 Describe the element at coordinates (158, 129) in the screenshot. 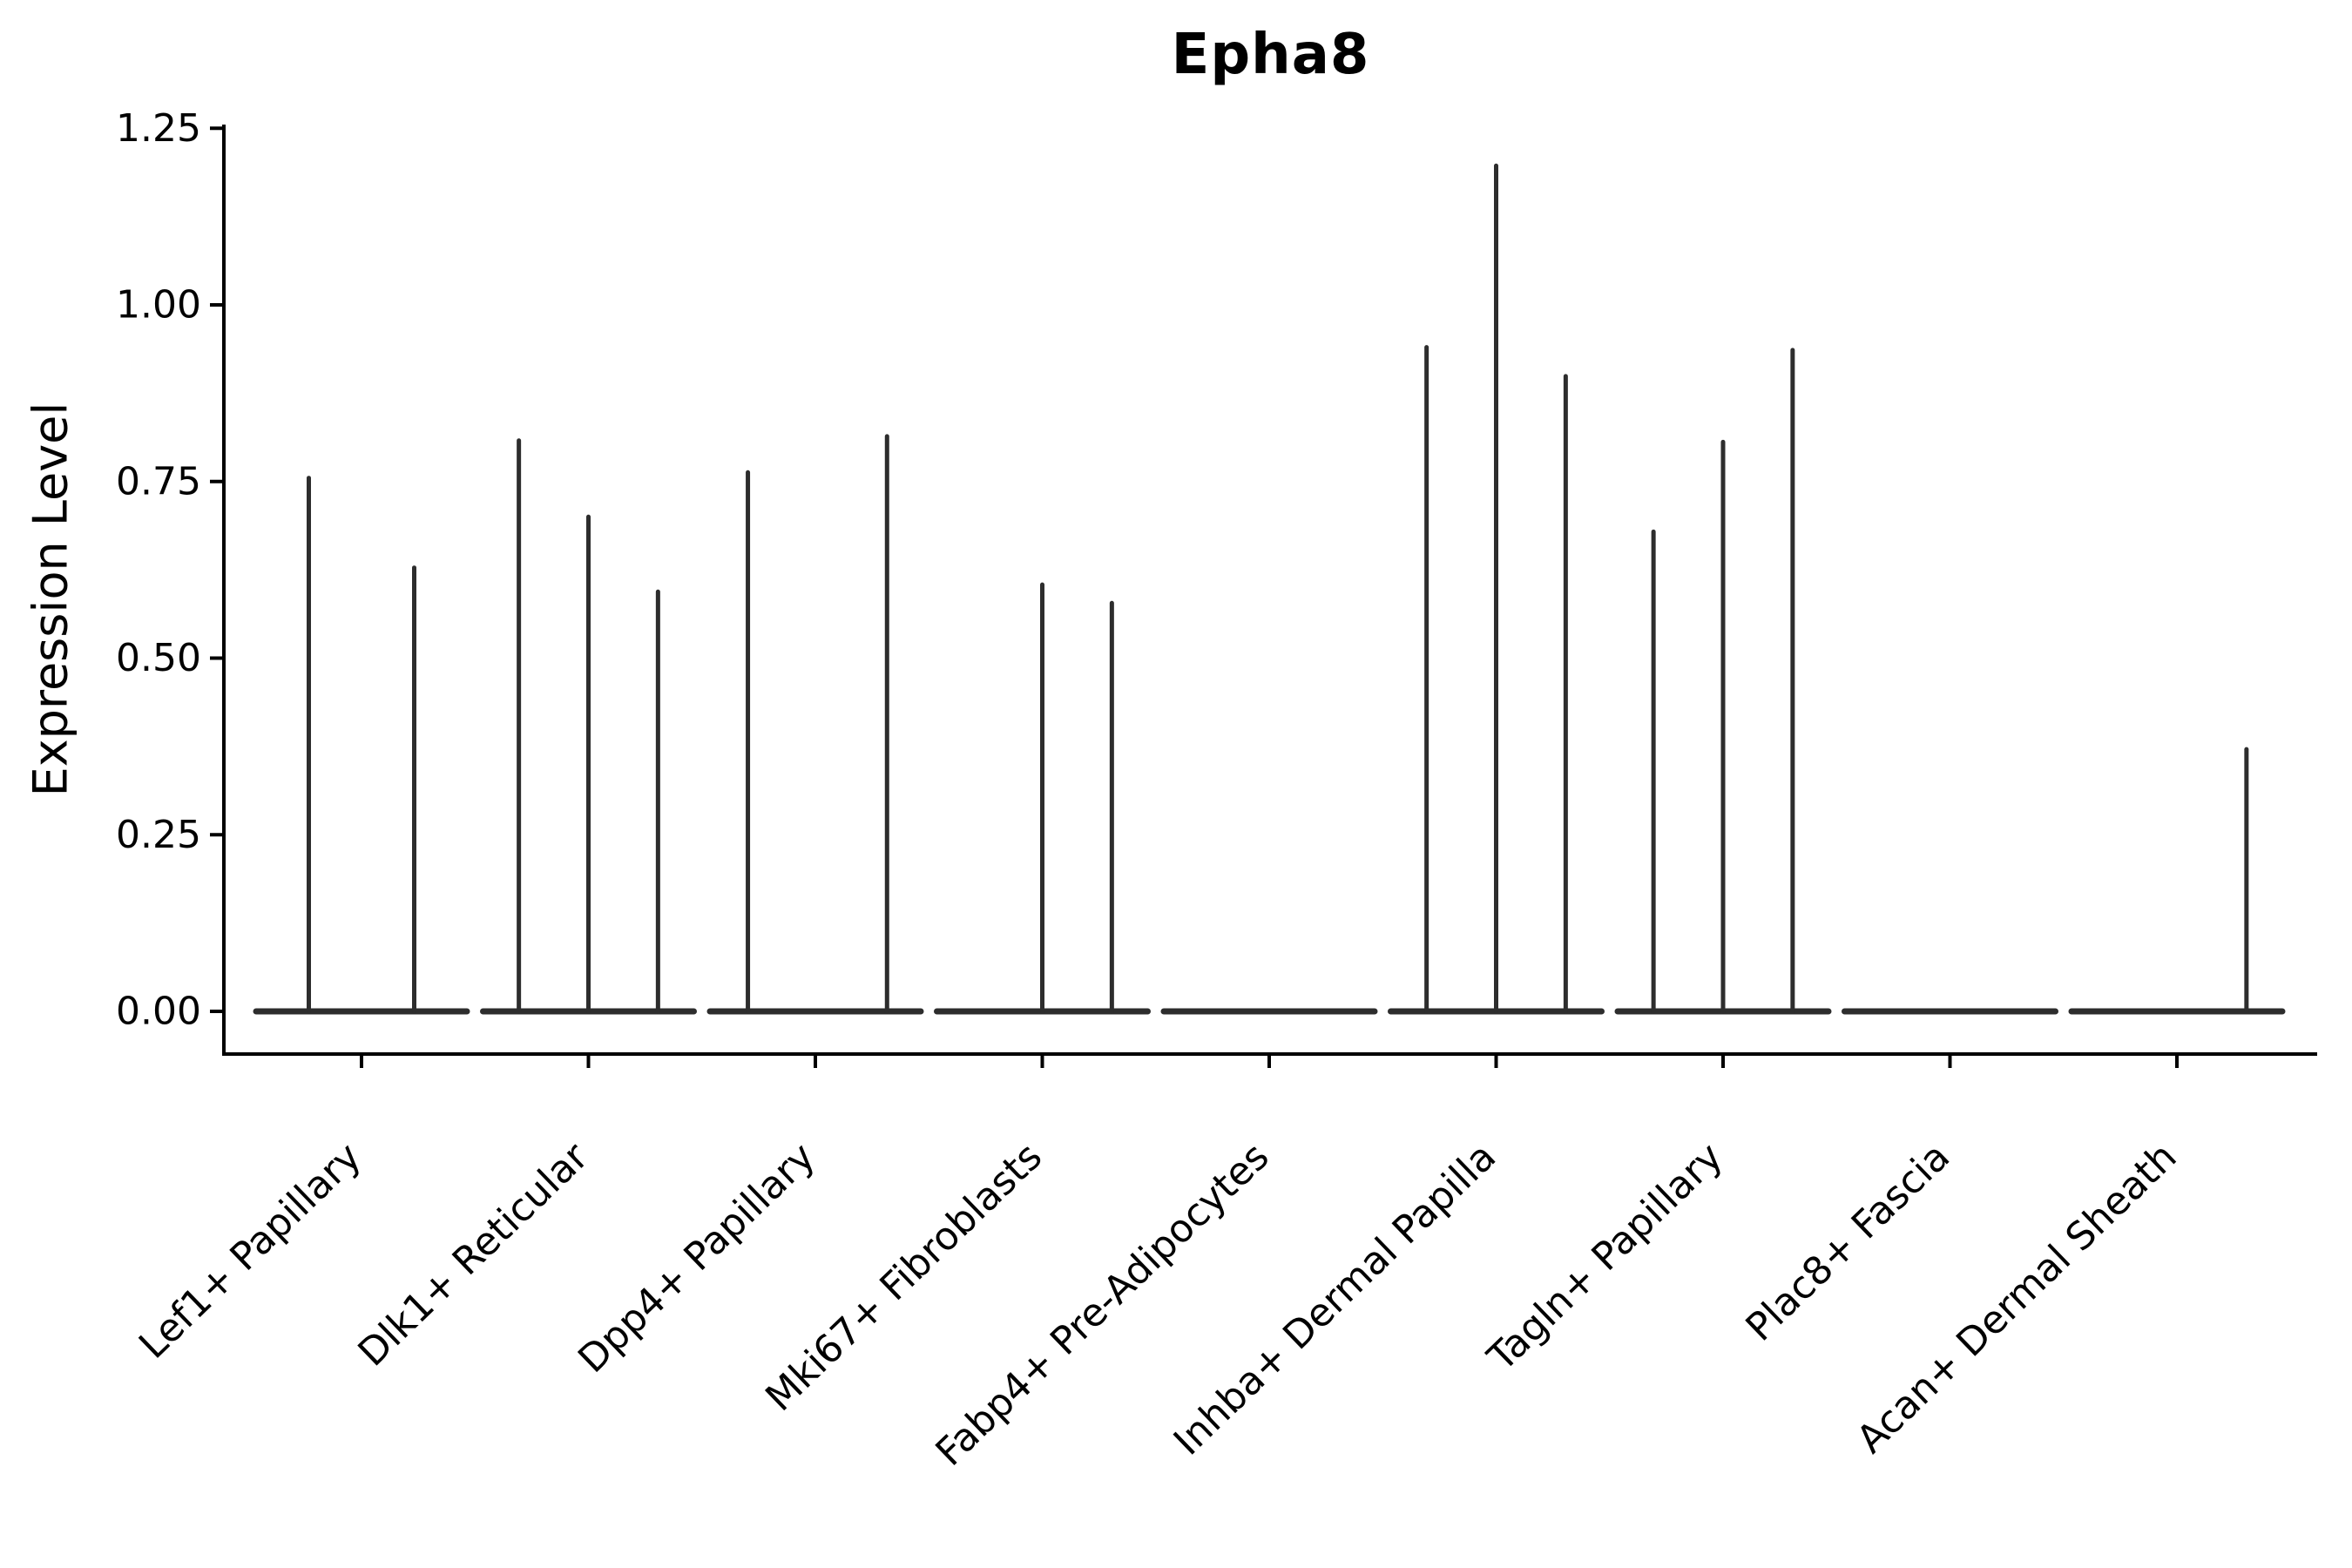

I see `y-tick-label: 1.25` at that location.